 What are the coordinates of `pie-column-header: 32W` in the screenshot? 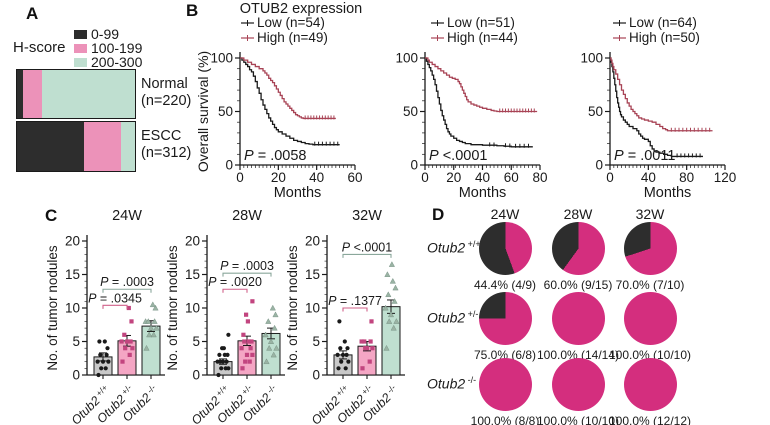 It's located at (650, 214).